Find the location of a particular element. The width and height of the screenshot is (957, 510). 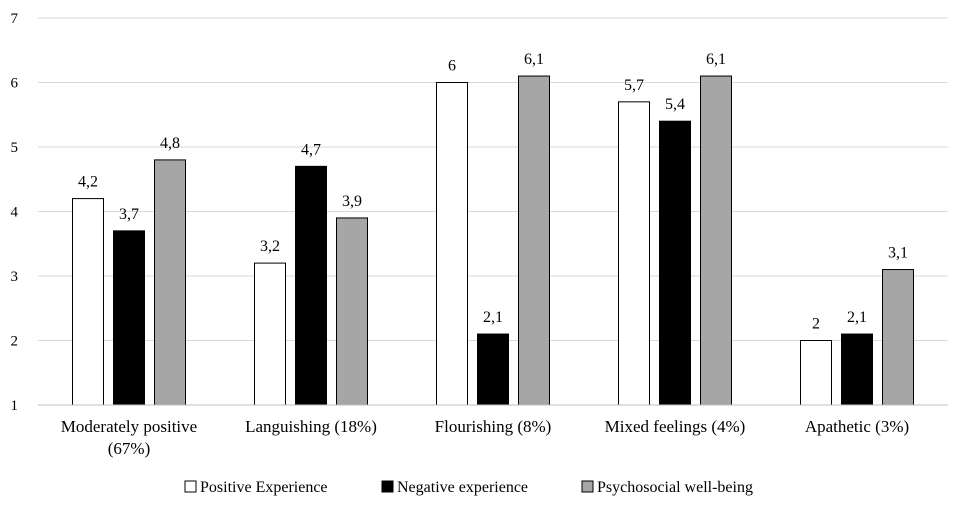

legend-label: Psychosocial well-being is located at coordinates (675, 487).